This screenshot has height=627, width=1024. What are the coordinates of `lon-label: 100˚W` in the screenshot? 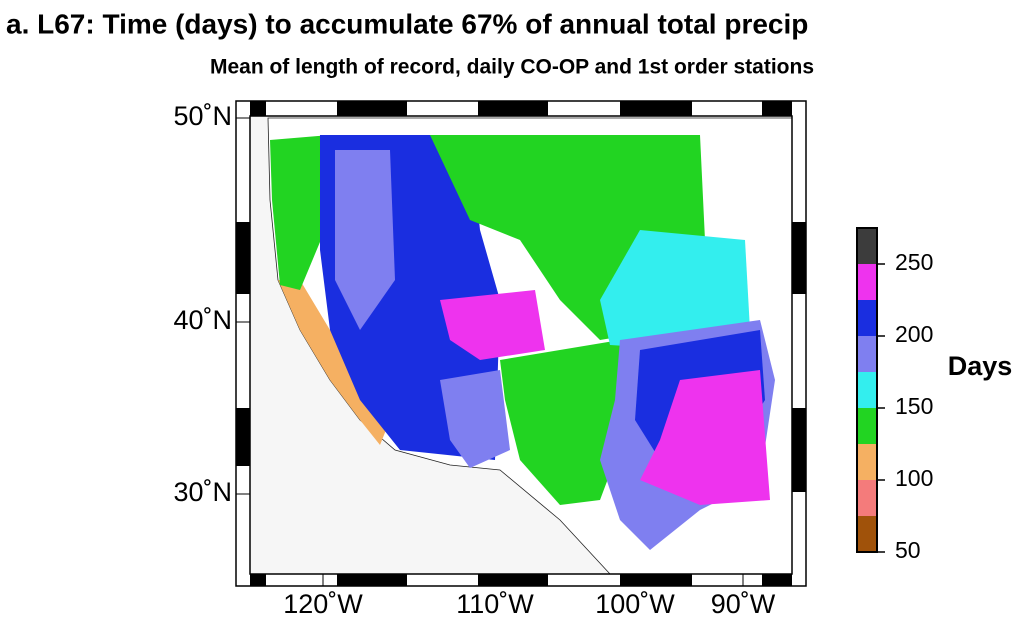 It's located at (635, 604).